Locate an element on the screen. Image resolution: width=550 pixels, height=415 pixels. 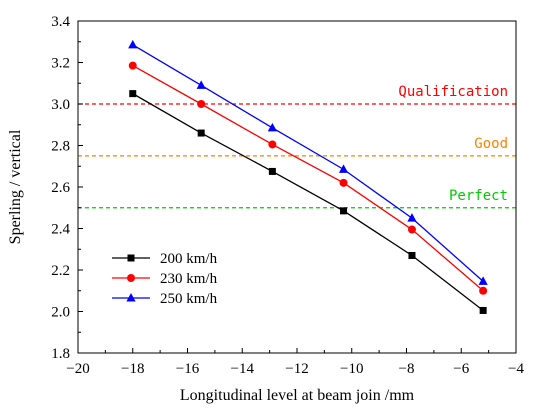
reference-label: Perfect is located at coordinates (478, 196).